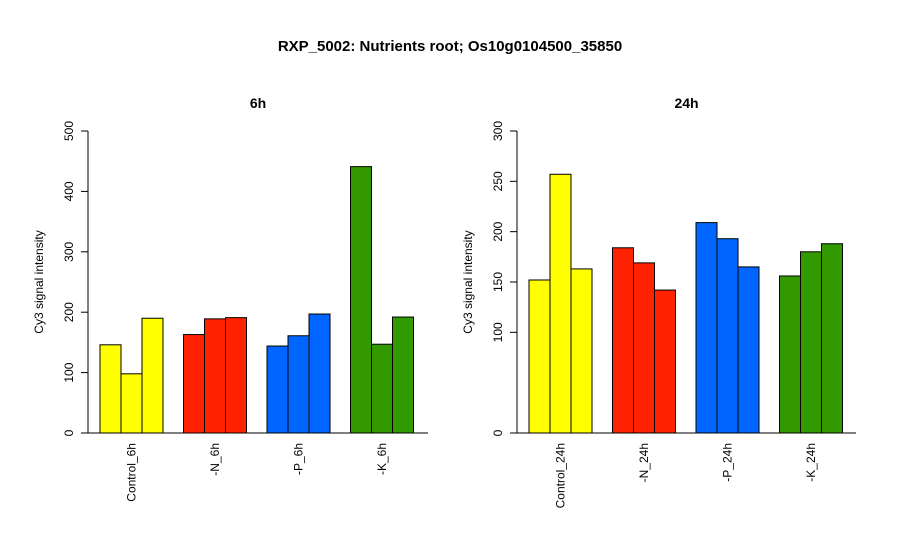  I want to click on bar--K_6h-1, so click(361, 300).